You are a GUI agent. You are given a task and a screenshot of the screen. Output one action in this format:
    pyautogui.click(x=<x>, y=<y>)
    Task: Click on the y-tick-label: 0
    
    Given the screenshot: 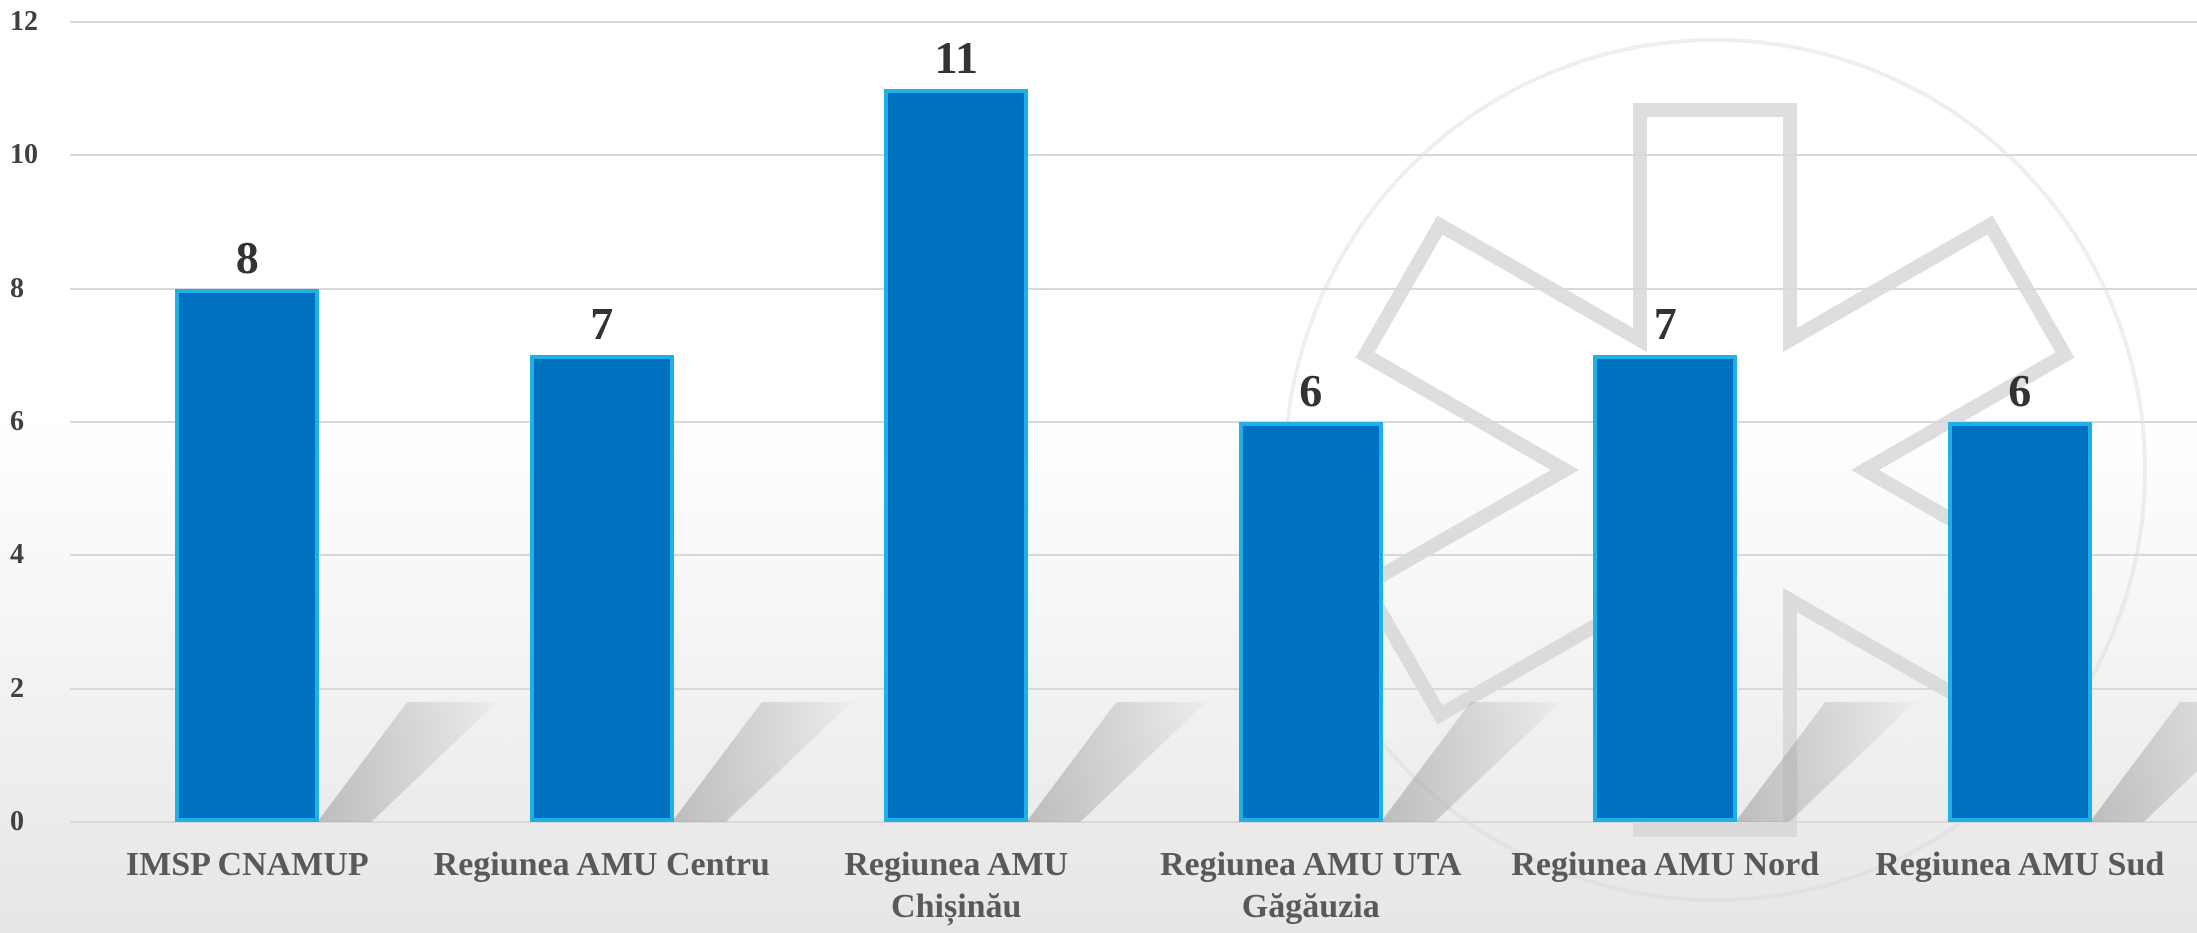 What is the action you would take?
    pyautogui.click(x=17, y=821)
    